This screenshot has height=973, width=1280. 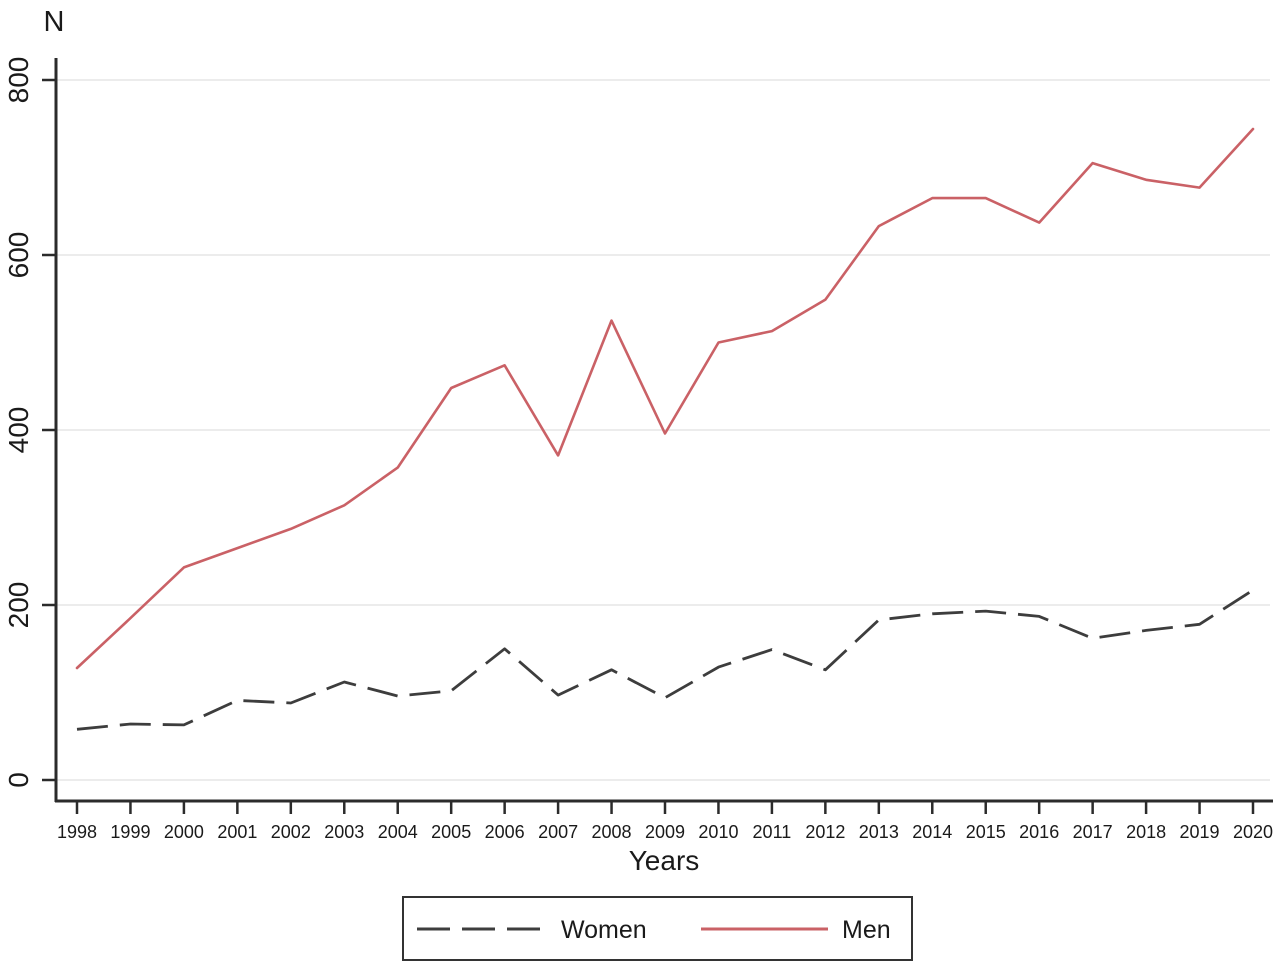 What do you see at coordinates (664, 860) in the screenshot?
I see `x-axis-title: Years` at bounding box center [664, 860].